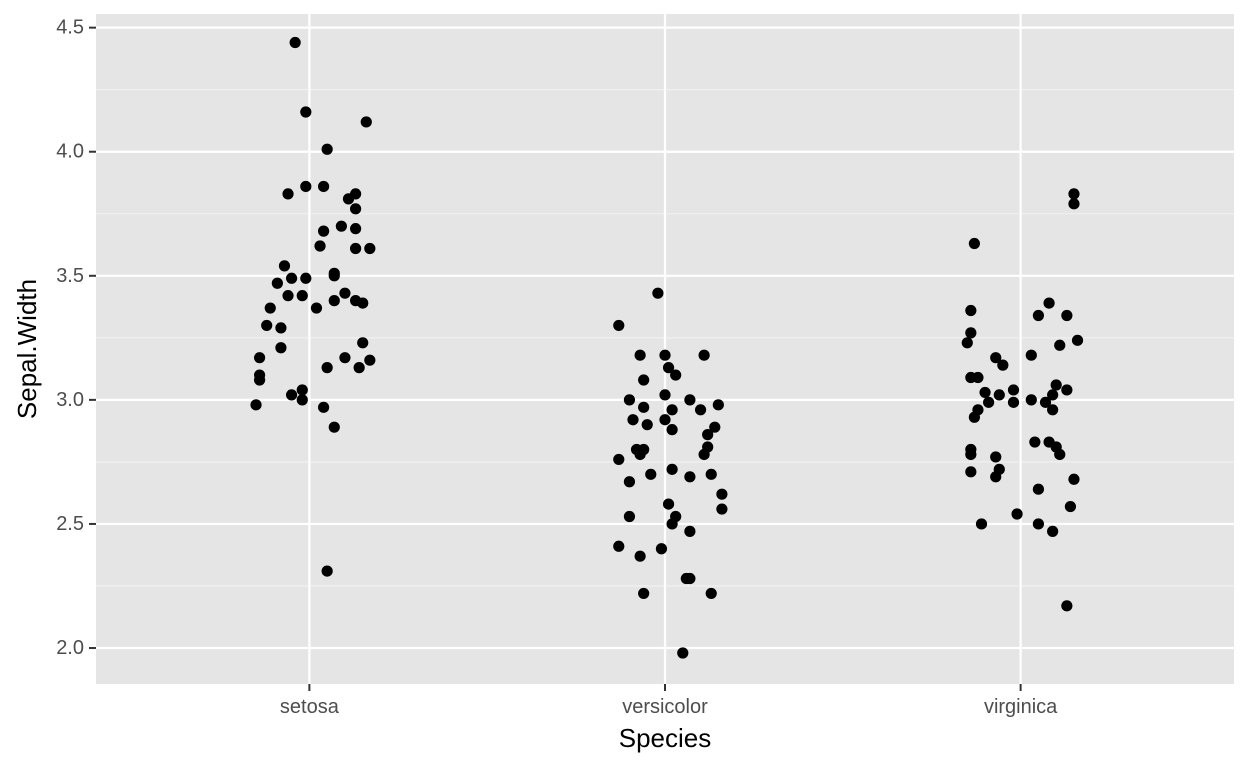 The image size is (1248, 768). Describe the element at coordinates (27, 349) in the screenshot. I see `y-axis-title: Sepal.Width` at that location.